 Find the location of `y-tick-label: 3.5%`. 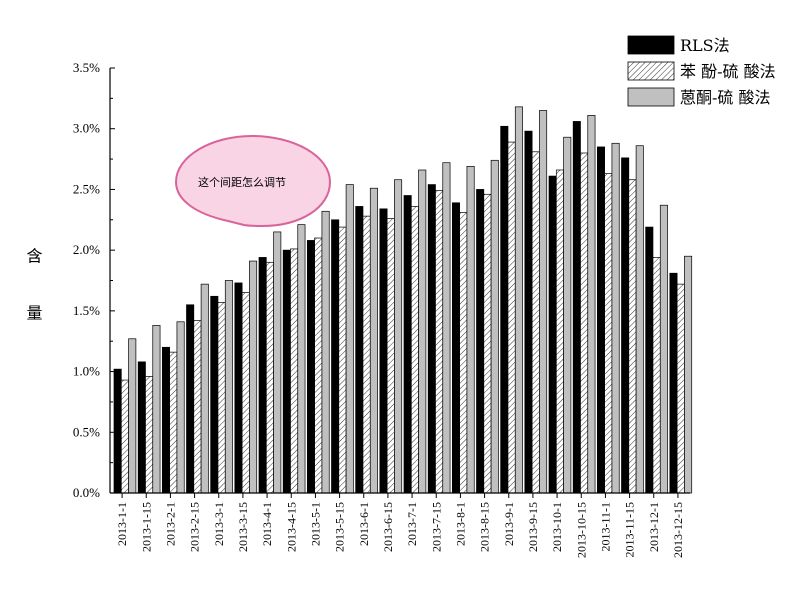

y-tick-label: 3.5% is located at coordinates (86, 67).